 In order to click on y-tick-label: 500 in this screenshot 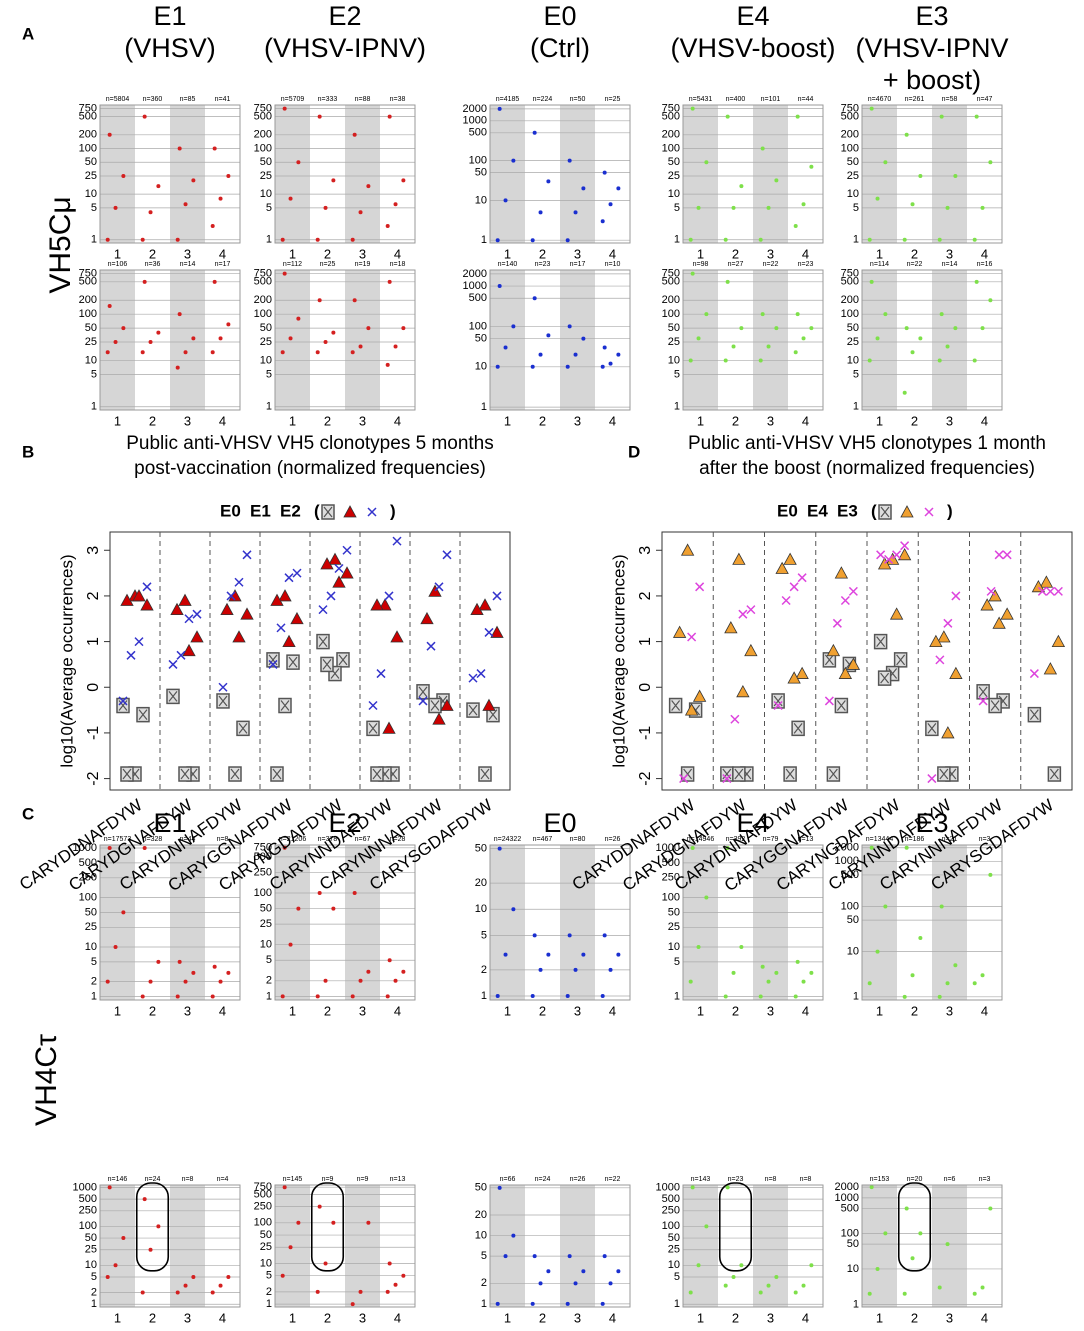, I will do `click(850, 117)`.